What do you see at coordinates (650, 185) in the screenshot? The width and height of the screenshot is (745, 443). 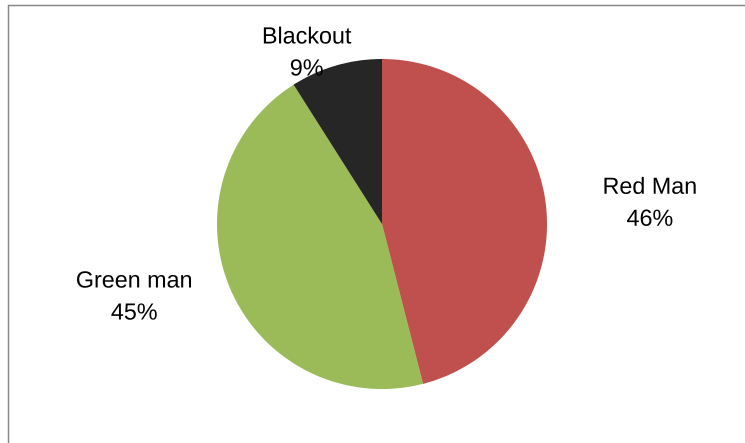 I see `slice-label: Red Man` at bounding box center [650, 185].